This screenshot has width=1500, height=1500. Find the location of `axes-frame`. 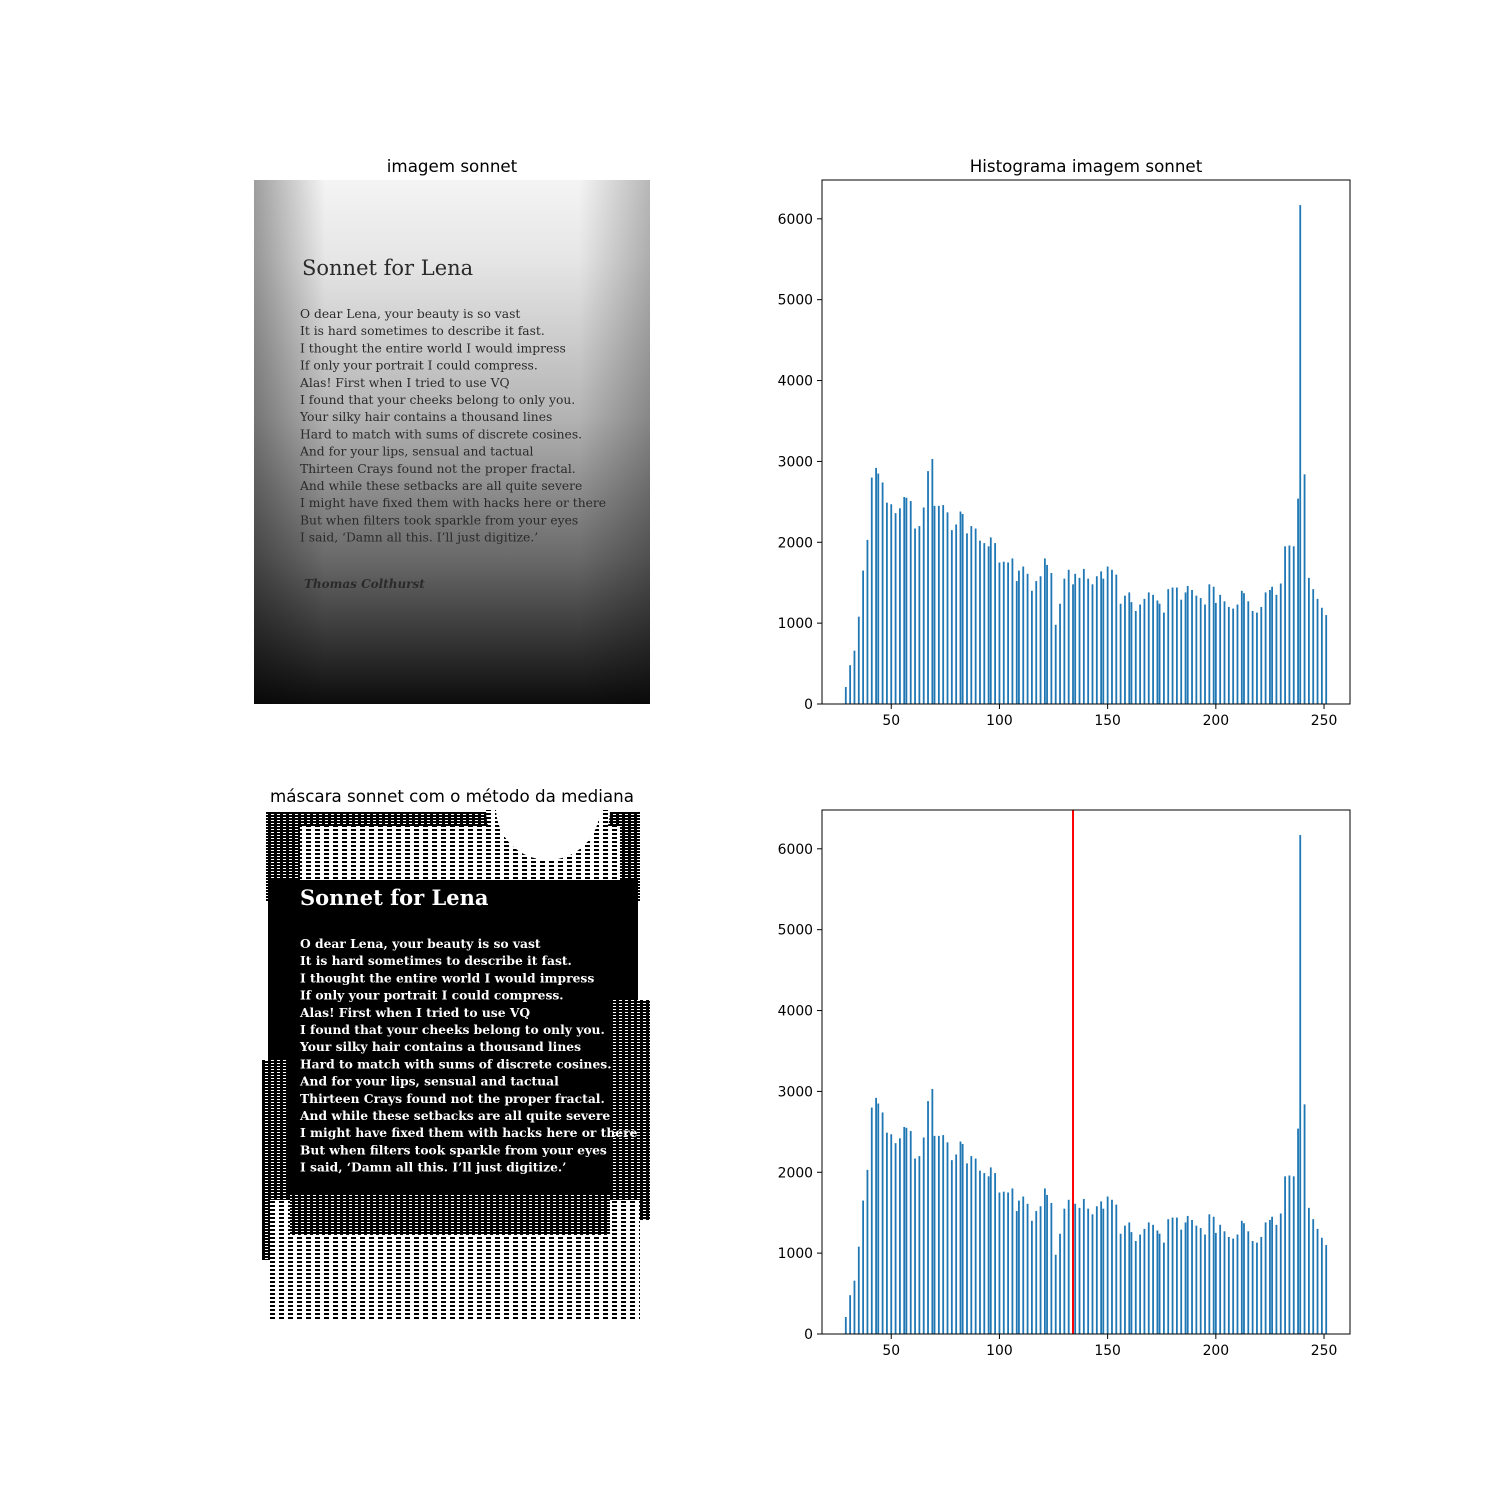

axes-frame is located at coordinates (1086, 1072).